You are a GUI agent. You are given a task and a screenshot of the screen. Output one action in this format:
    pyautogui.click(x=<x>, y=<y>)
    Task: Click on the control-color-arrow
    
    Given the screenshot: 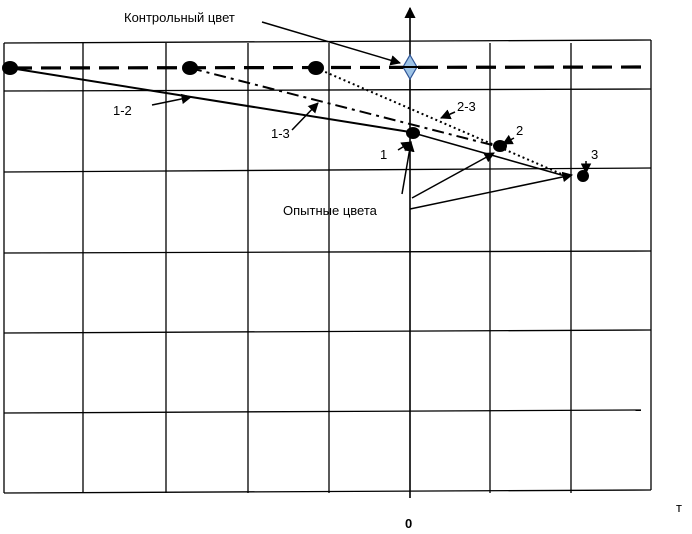 What is the action you would take?
    pyautogui.click(x=331, y=43)
    